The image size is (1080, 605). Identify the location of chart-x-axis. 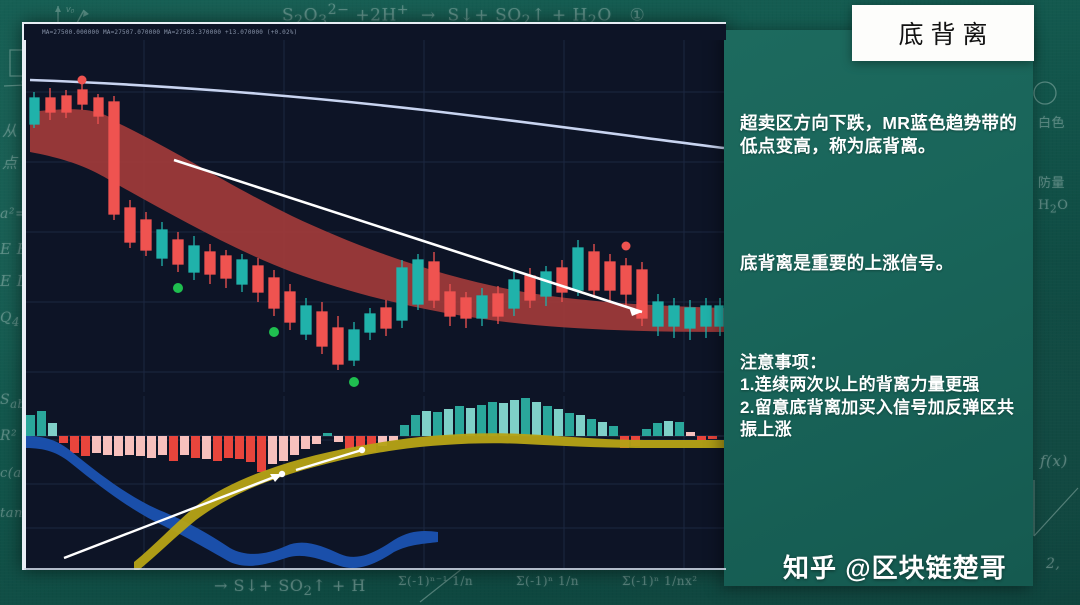
(375, 569).